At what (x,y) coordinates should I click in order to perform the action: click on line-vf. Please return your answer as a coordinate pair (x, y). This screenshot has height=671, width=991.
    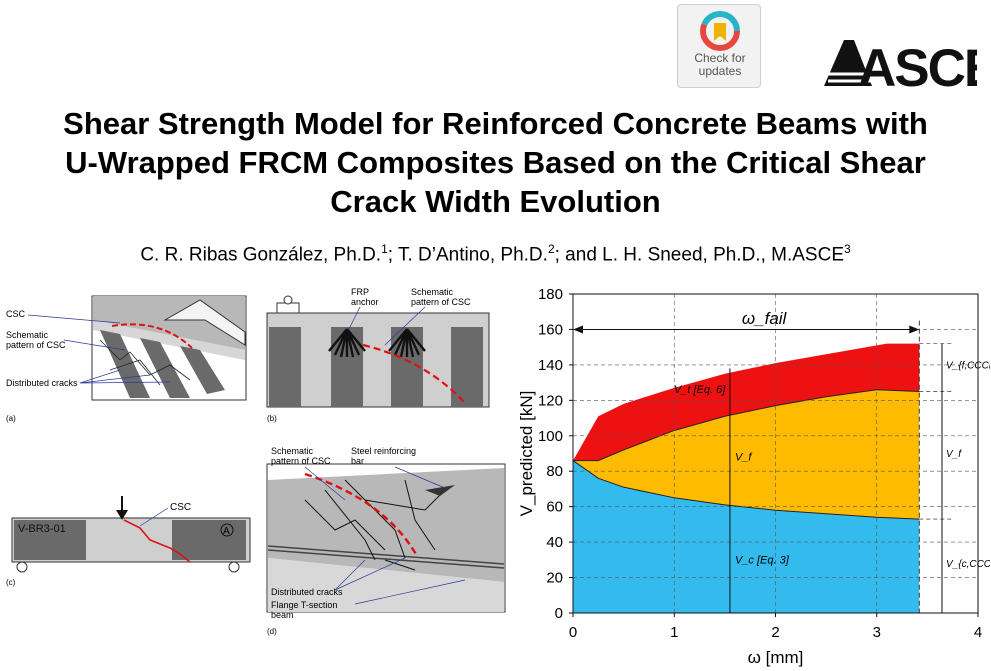
    Looking at the image, I should click on (746, 425).